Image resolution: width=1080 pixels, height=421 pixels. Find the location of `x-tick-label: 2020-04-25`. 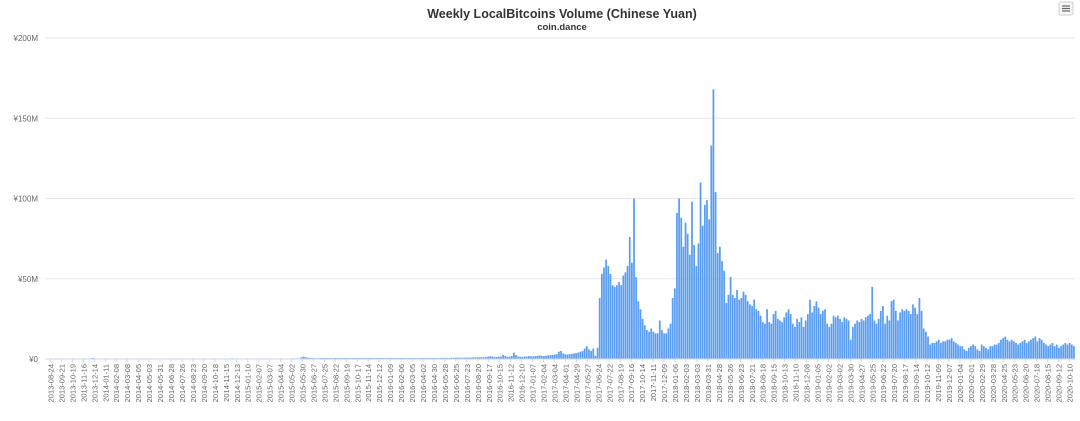

x-tick-label: 2020-04-25 is located at coordinates (1004, 383).